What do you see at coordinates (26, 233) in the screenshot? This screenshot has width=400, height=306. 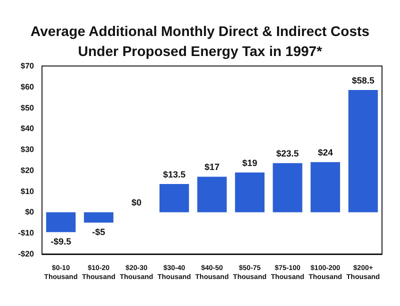 I see `y-tick-label: -$10` at bounding box center [26, 233].